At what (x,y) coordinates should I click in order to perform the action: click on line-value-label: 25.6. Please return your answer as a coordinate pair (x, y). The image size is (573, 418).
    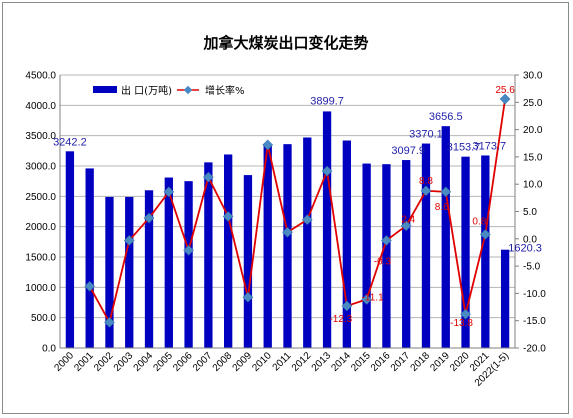
    Looking at the image, I should click on (505, 90).